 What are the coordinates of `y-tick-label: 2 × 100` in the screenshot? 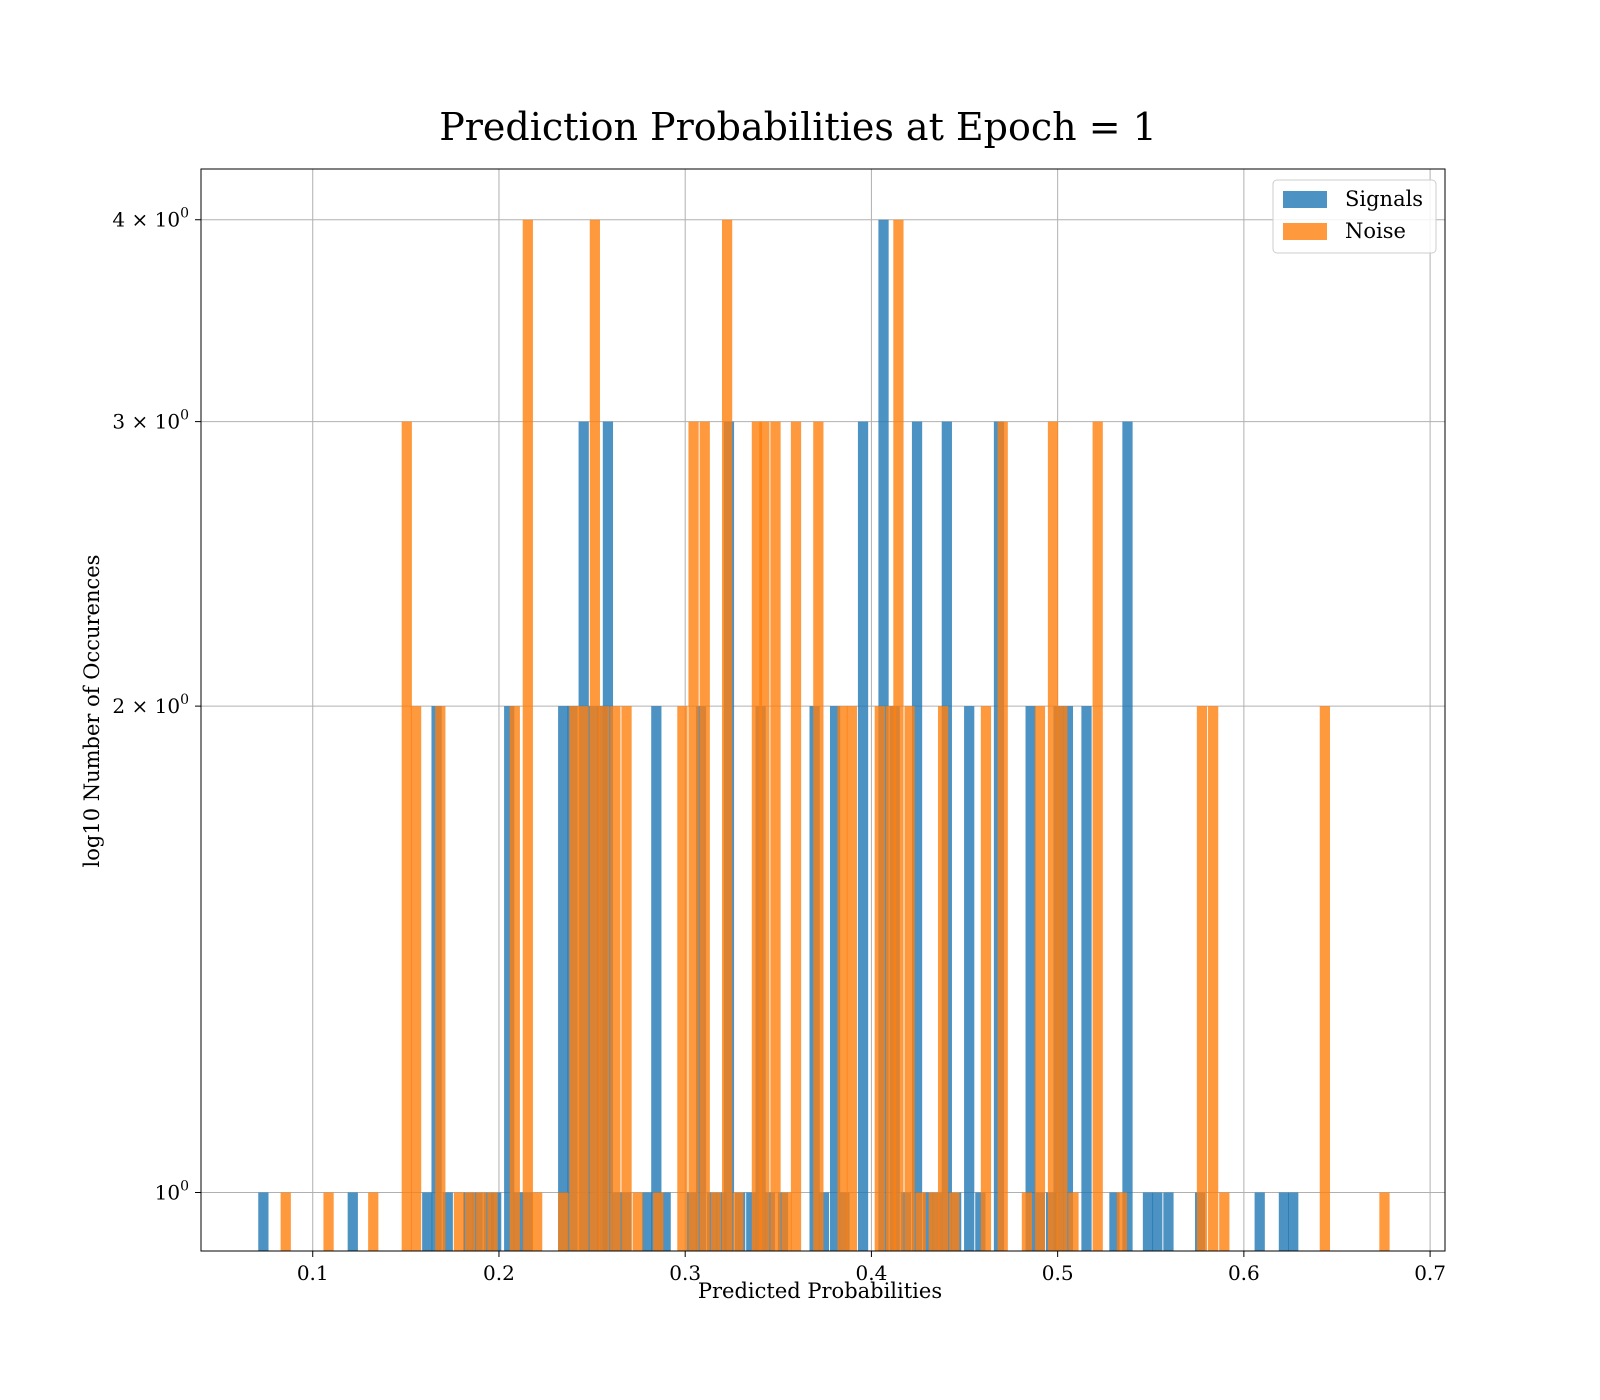 It's located at (150, 705).